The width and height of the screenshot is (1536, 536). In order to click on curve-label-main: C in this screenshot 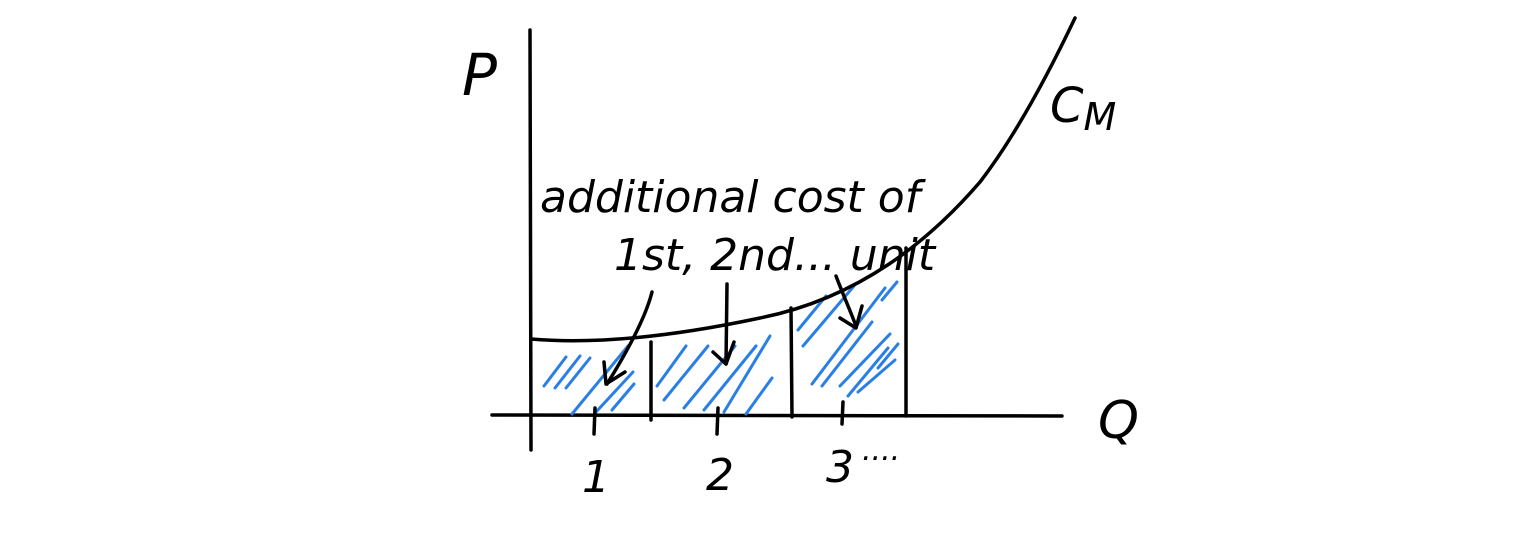, I will do `click(1067, 106)`.